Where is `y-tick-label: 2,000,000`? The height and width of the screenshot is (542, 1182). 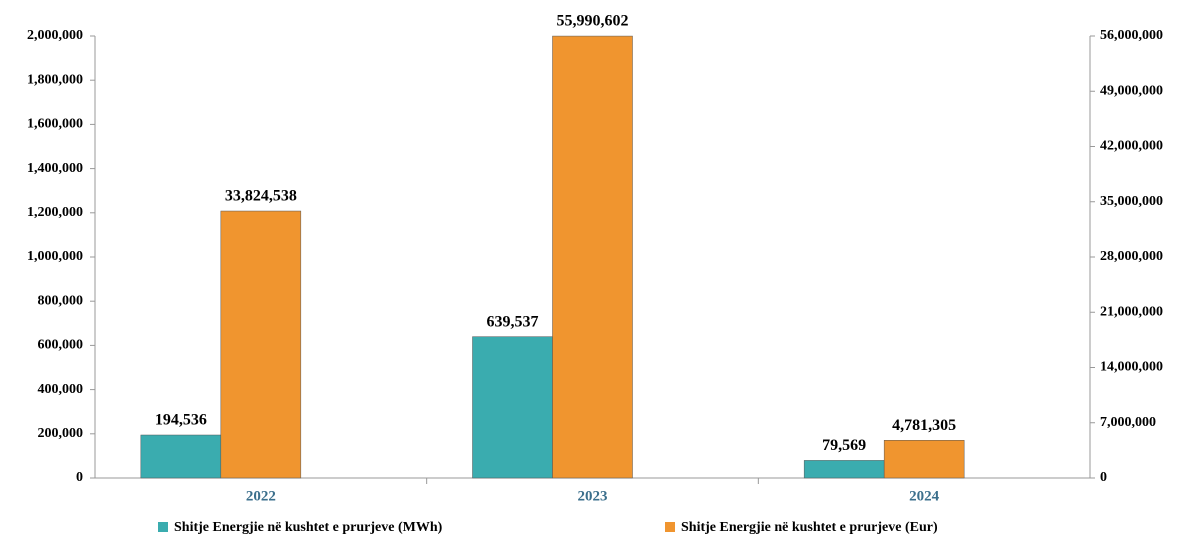 y-tick-label: 2,000,000 is located at coordinates (55, 35).